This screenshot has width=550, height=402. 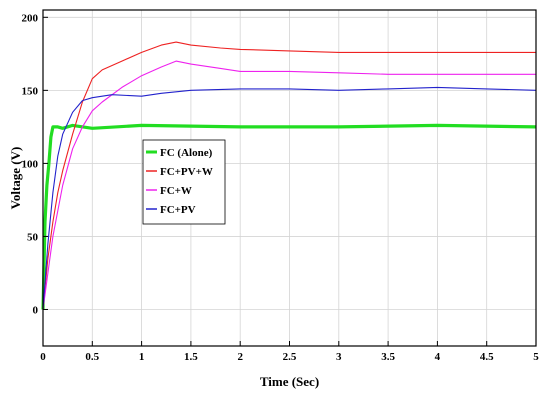 What do you see at coordinates (487, 357) in the screenshot?
I see `x-tick-label: 4.5` at bounding box center [487, 357].